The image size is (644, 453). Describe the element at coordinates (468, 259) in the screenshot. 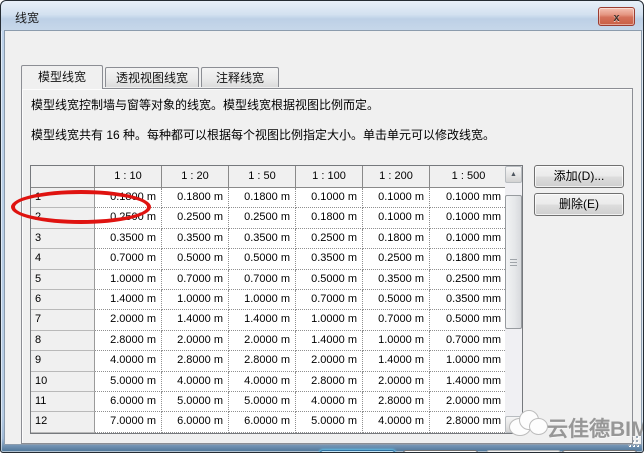

I see `line-width-cell: 0.1800 mm` at that location.